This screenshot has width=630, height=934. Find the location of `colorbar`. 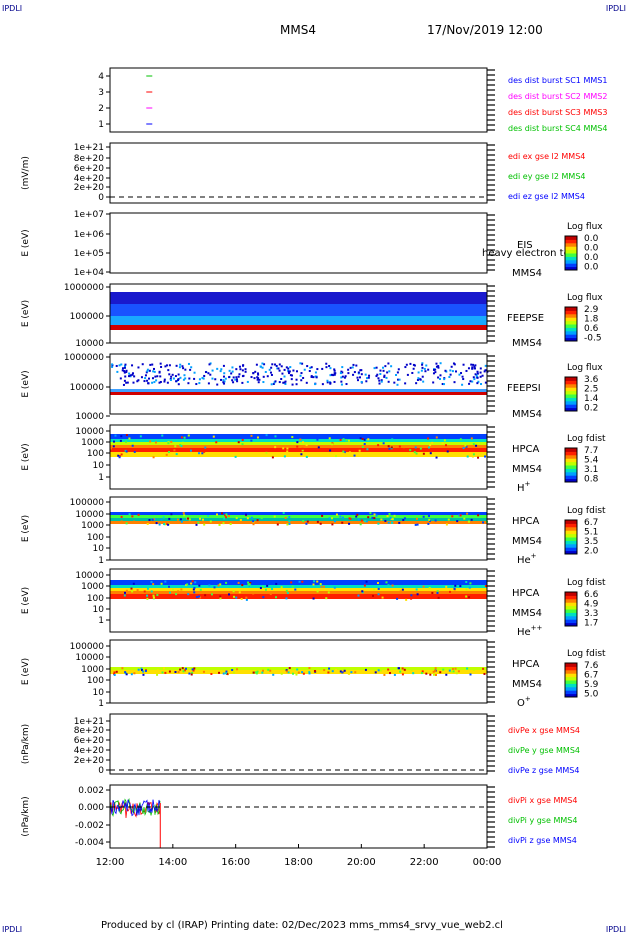

colorbar is located at coordinates (571, 609).